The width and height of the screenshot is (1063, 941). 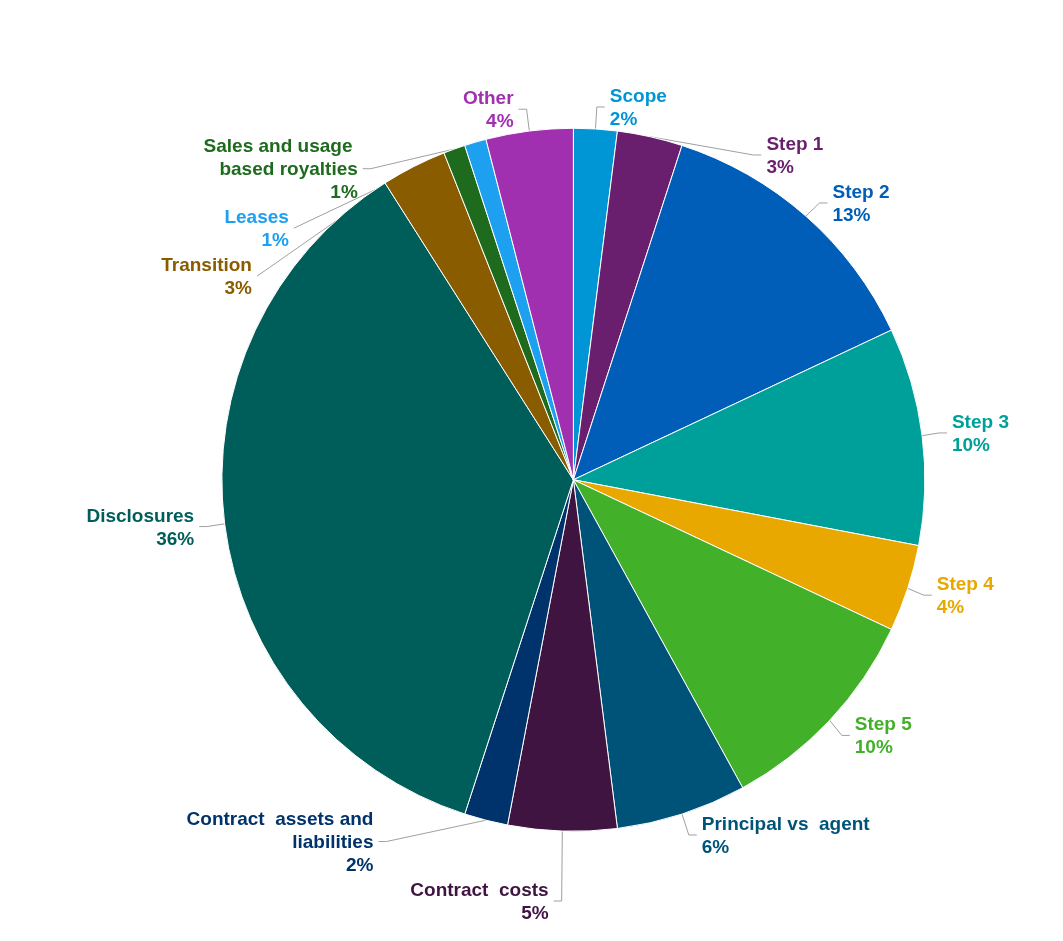 I want to click on slice-label: Contract costs, so click(x=479, y=890).